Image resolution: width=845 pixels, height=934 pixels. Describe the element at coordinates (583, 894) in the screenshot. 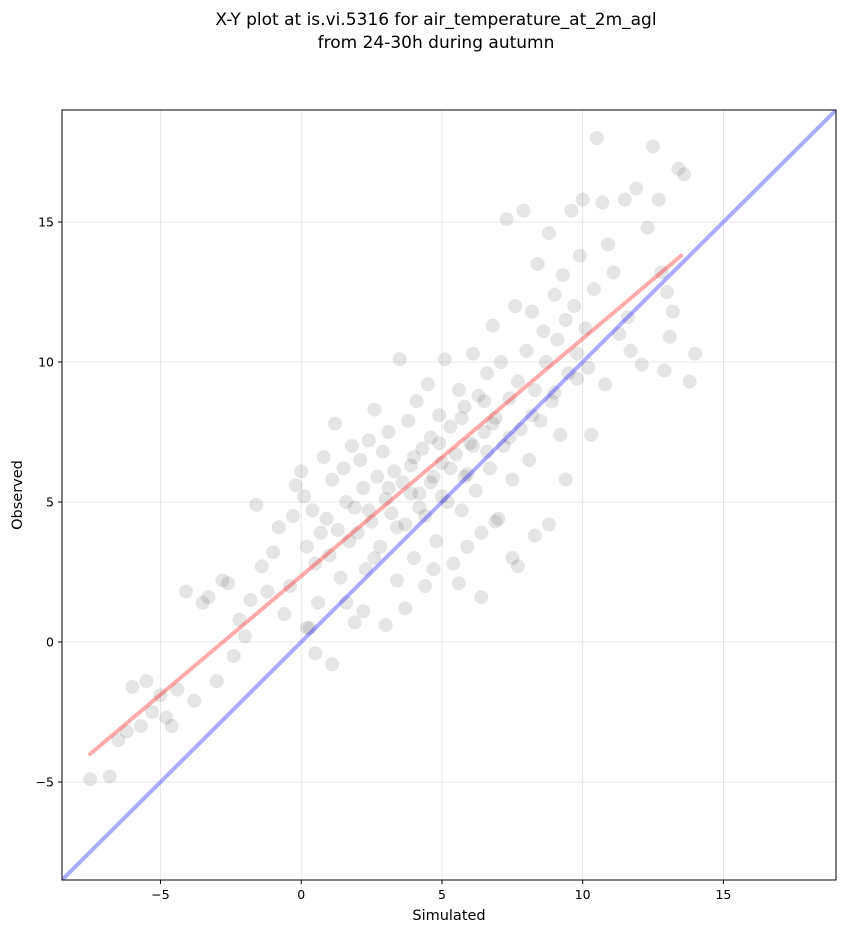

I see `x-tick-label: 10` at that location.